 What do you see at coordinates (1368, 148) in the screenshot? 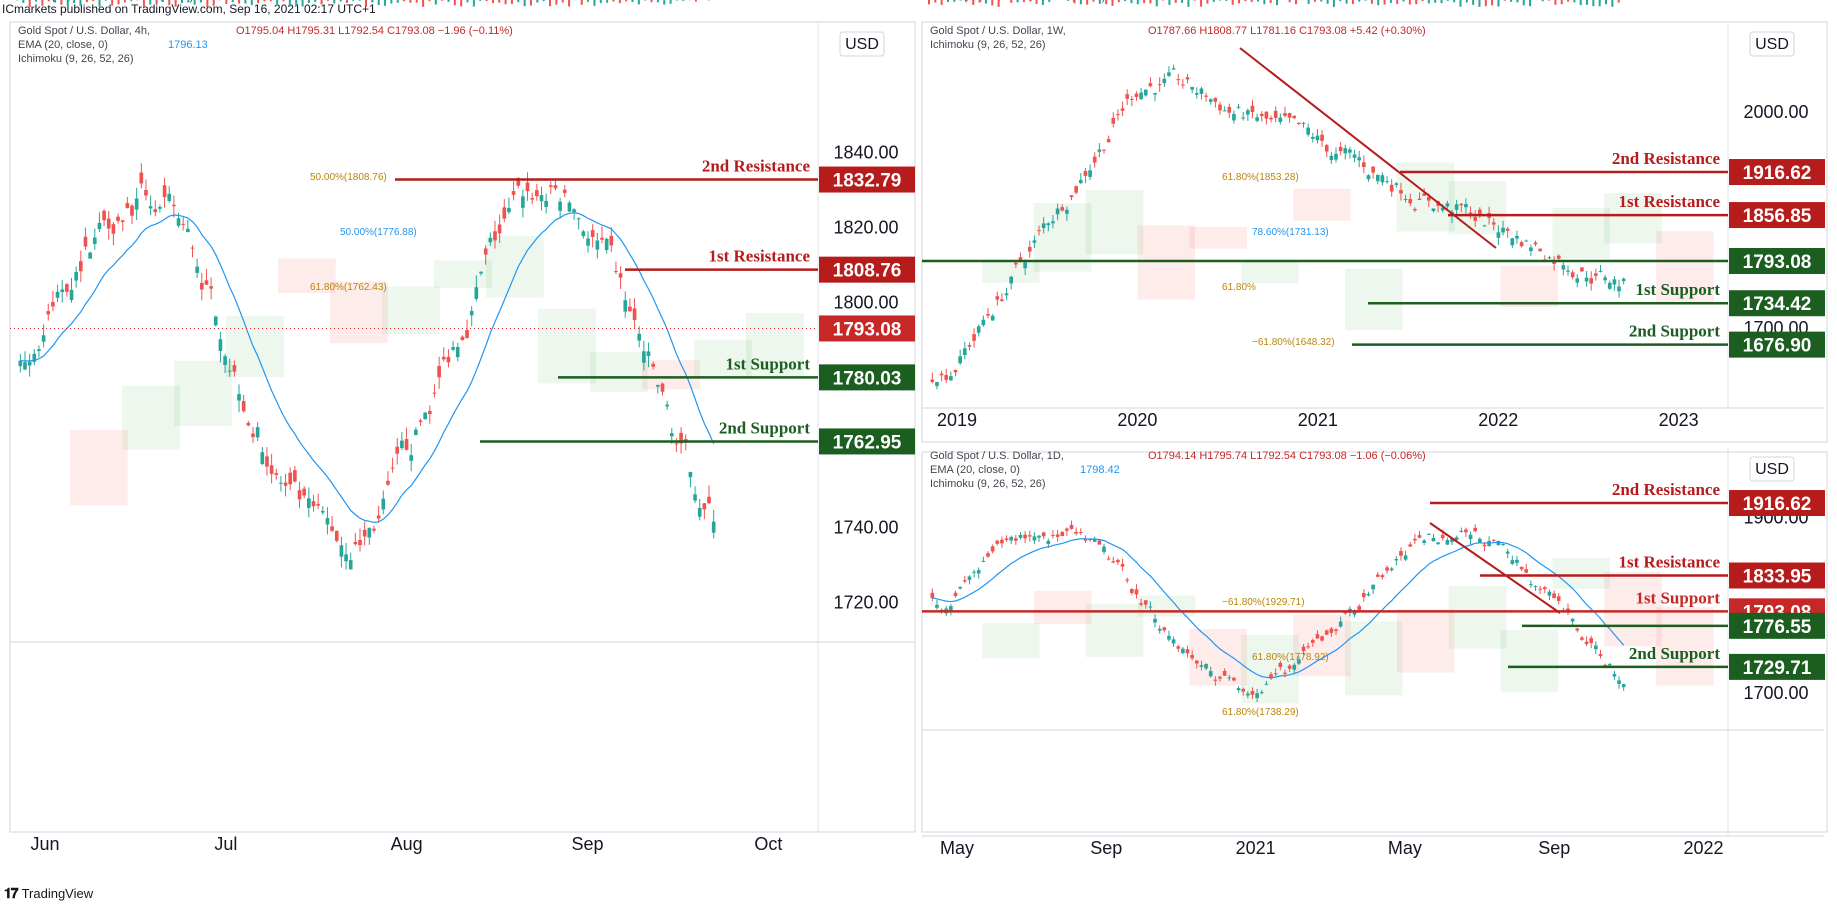
I see `trendline` at bounding box center [1368, 148].